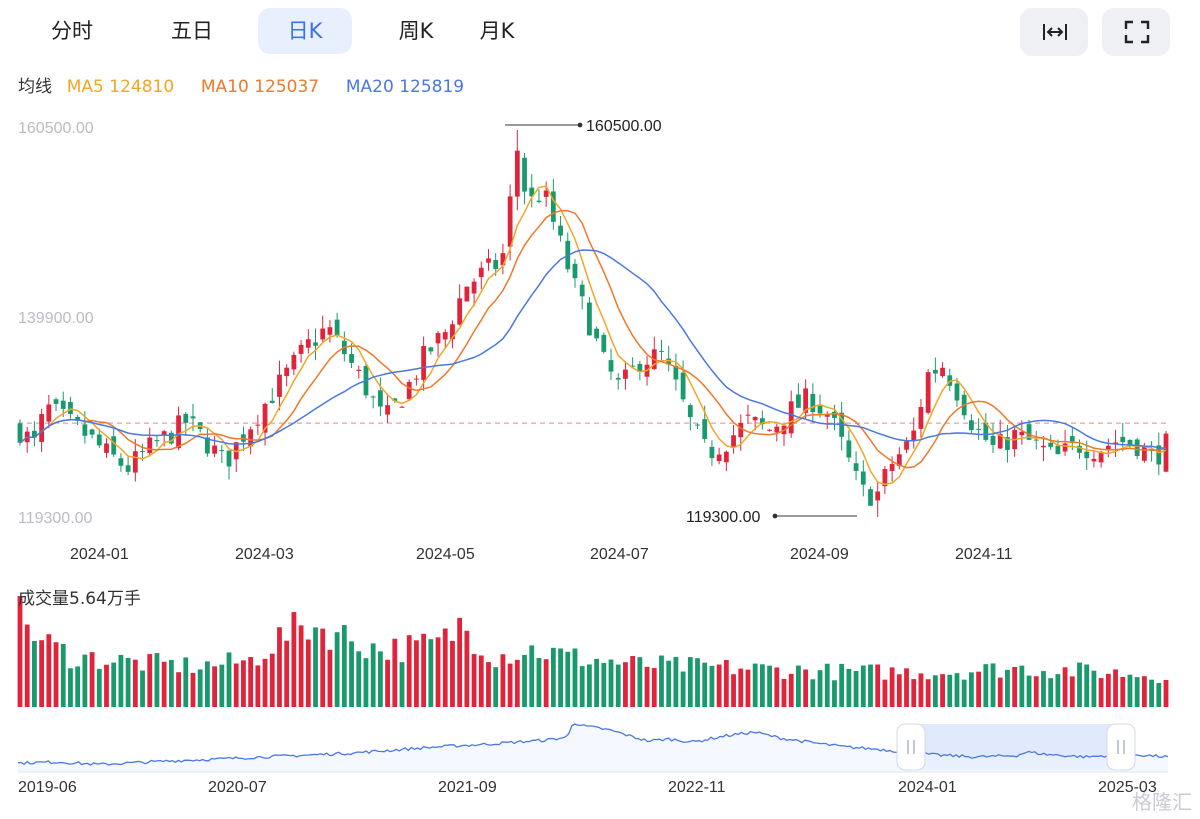 Image resolution: width=1200 pixels, height=819 pixels. Describe the element at coordinates (1054, 32) in the screenshot. I see `fit-width-button` at that location.